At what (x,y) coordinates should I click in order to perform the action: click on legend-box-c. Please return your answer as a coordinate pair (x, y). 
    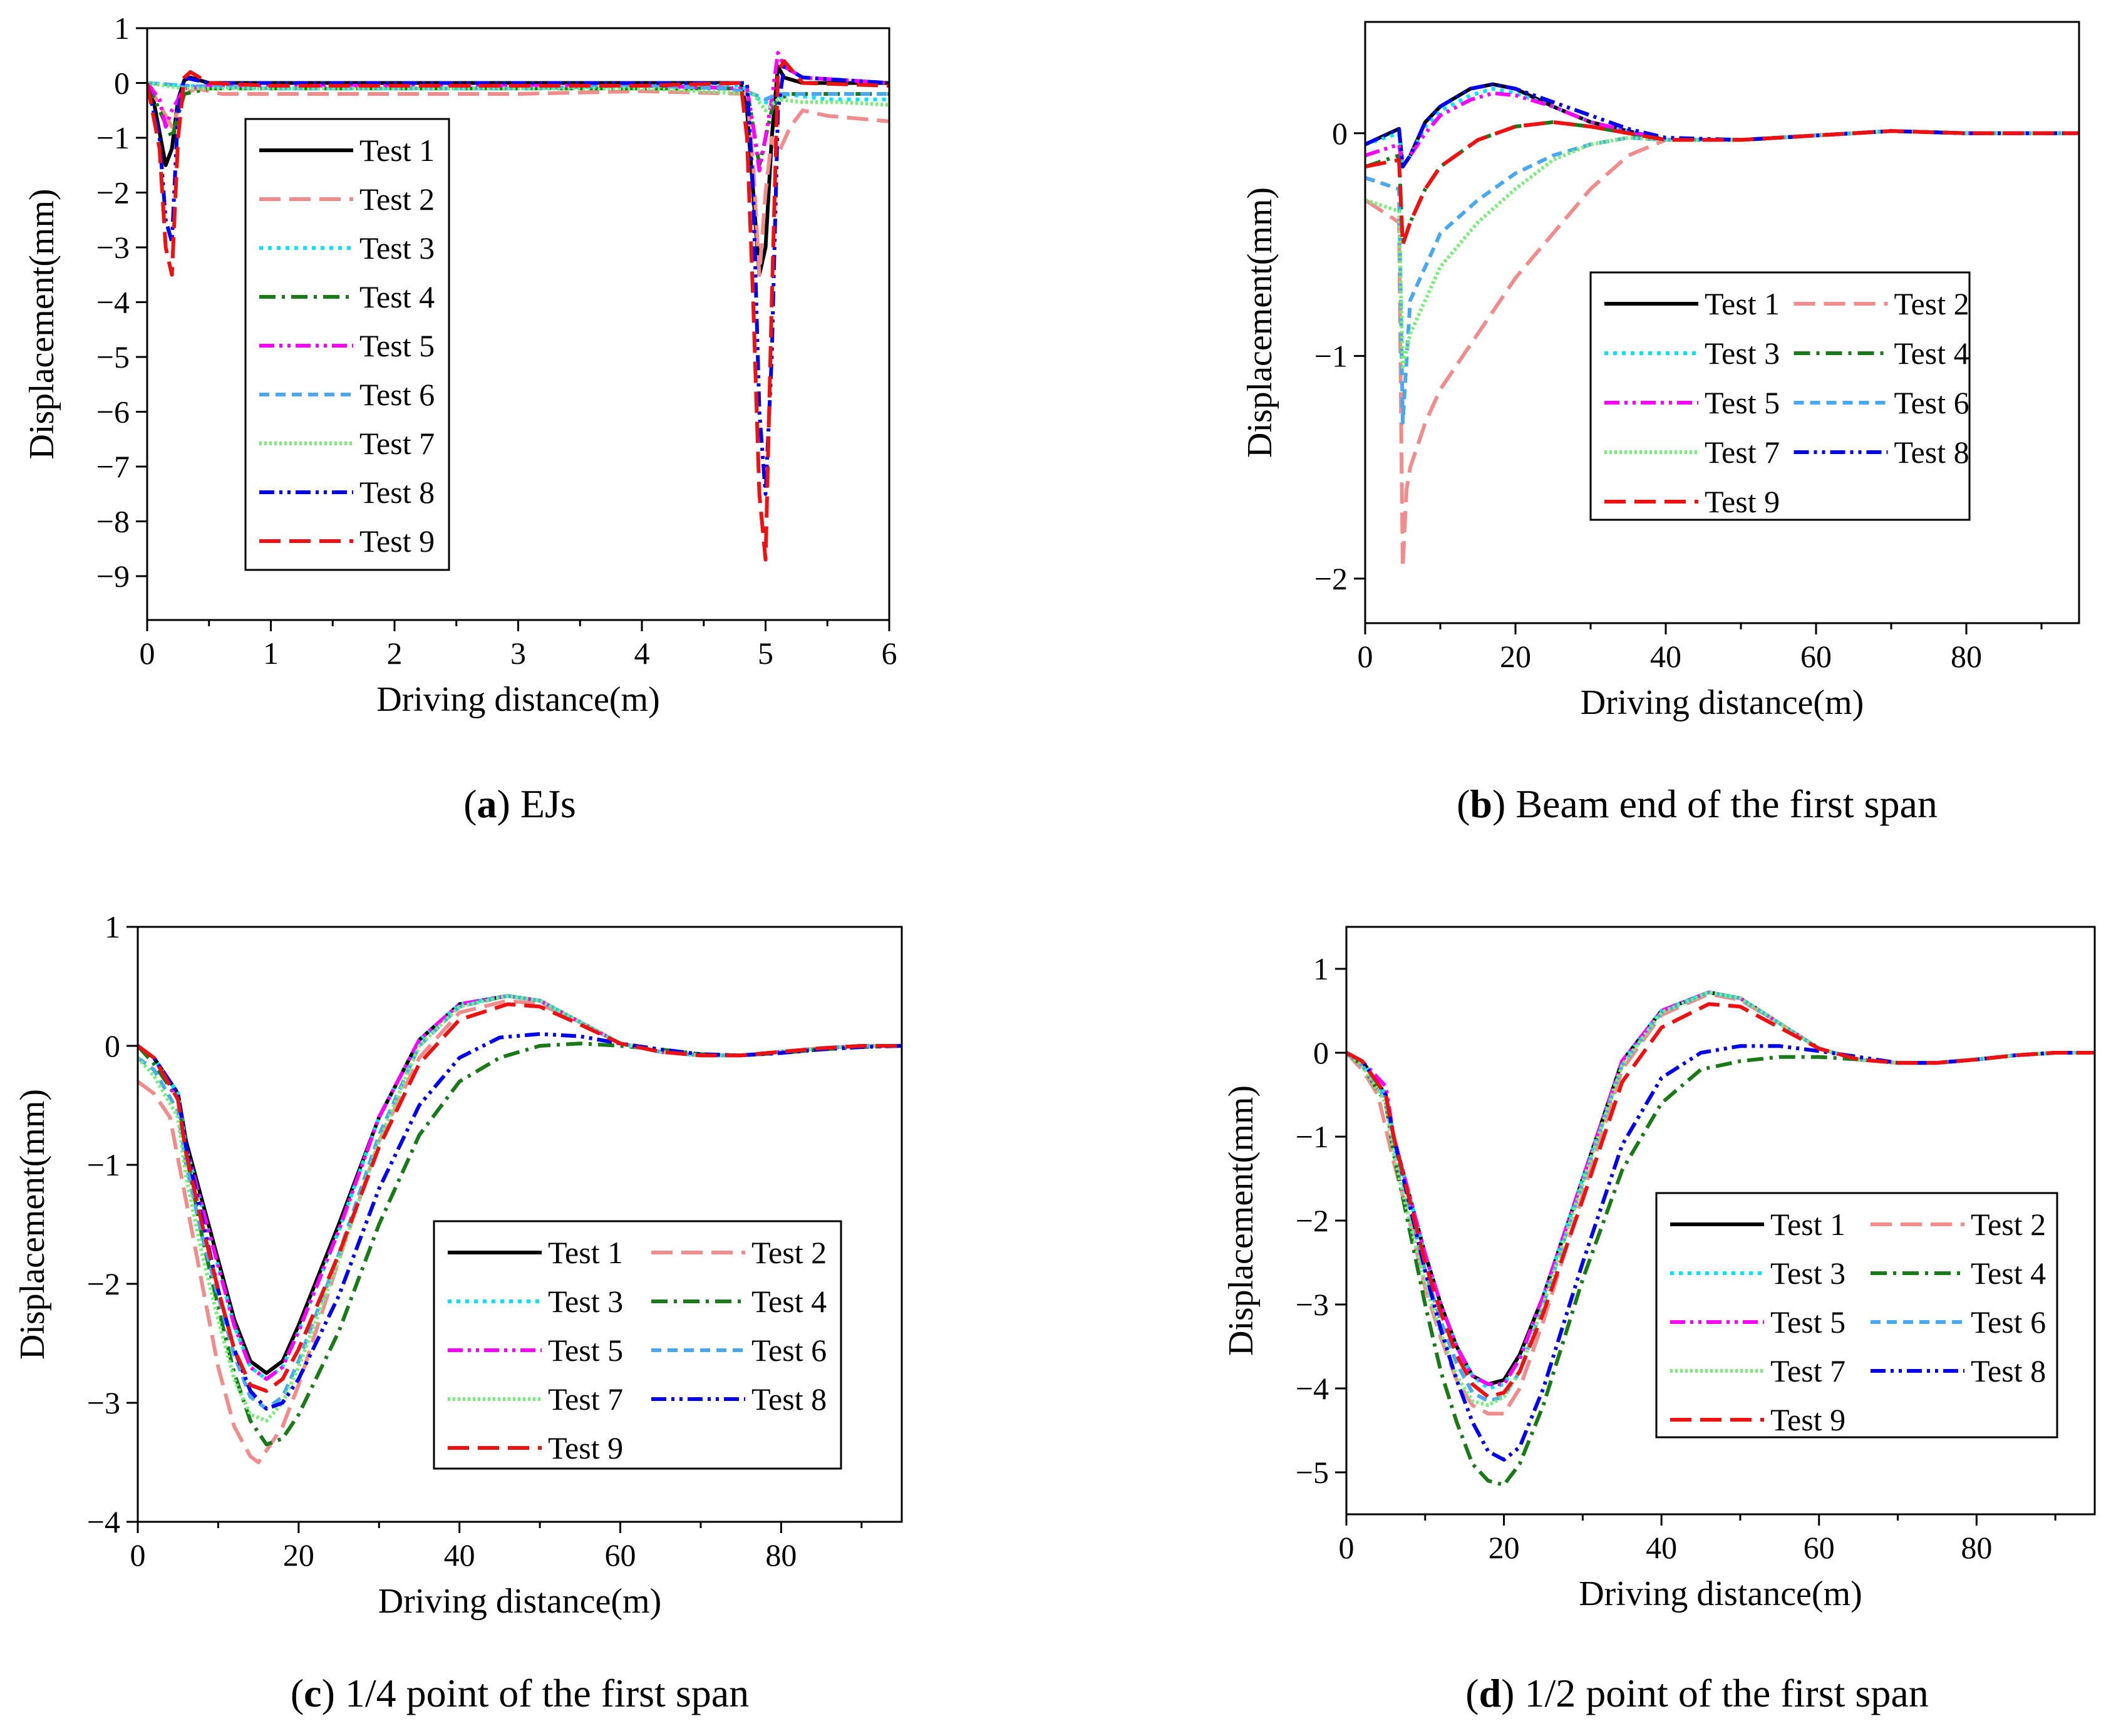
    Looking at the image, I should click on (637, 1345).